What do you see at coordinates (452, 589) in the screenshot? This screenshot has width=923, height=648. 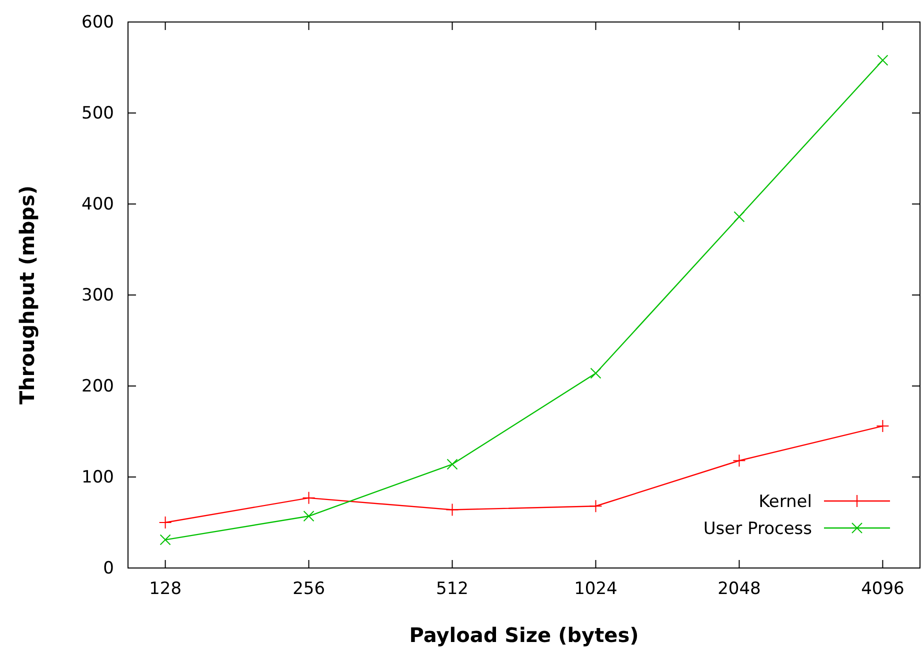 I see `x-tick-label: 512` at bounding box center [452, 589].